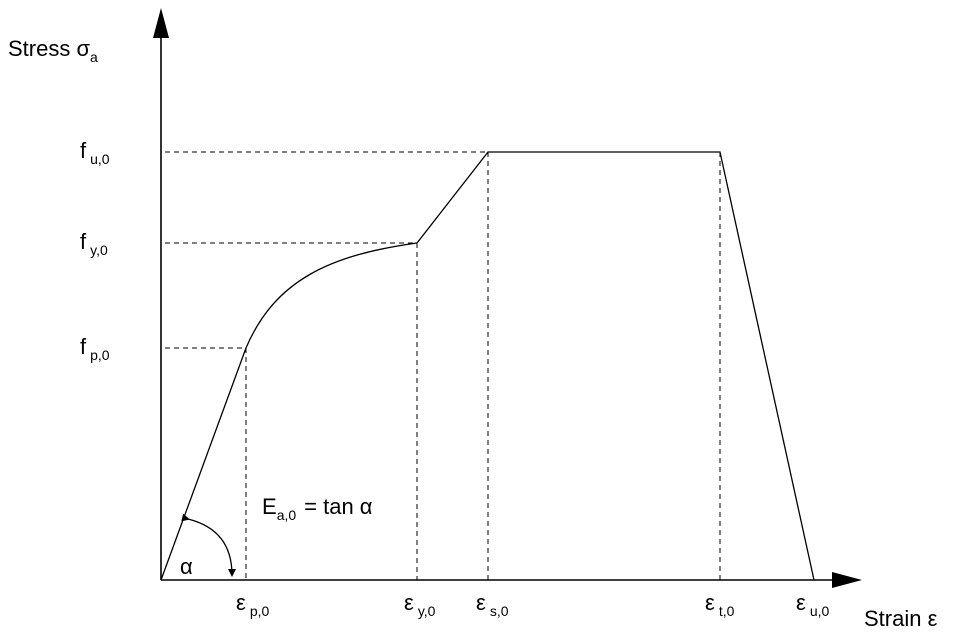 The width and height of the screenshot is (963, 636). Describe the element at coordinates (95, 348) in the screenshot. I see `fp-label: f p,0` at that location.